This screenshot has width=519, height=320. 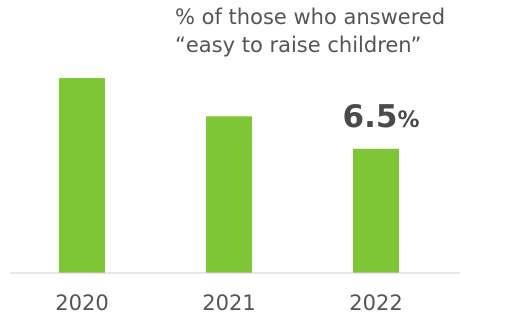 I want to click on bar-2021, so click(x=229, y=195).